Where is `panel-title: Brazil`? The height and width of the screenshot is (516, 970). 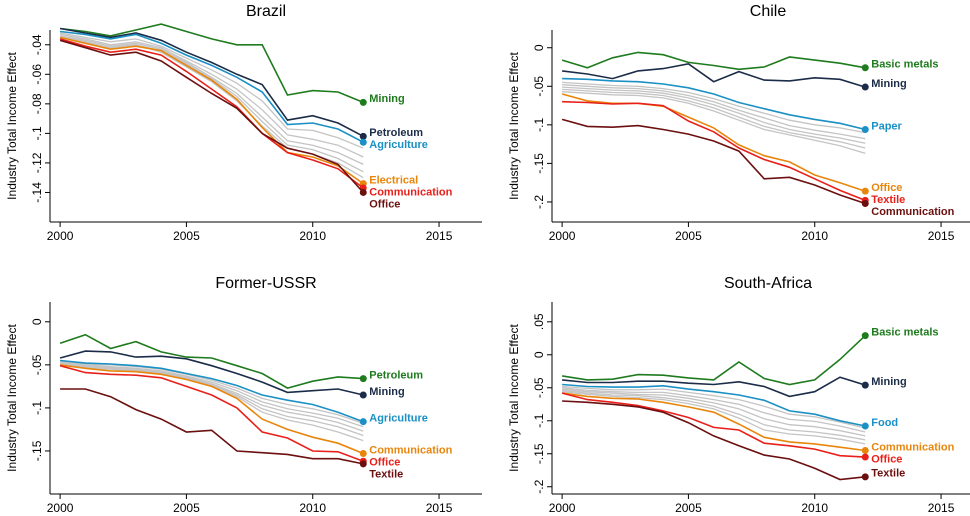
panel-title: Brazil is located at coordinates (266, 11).